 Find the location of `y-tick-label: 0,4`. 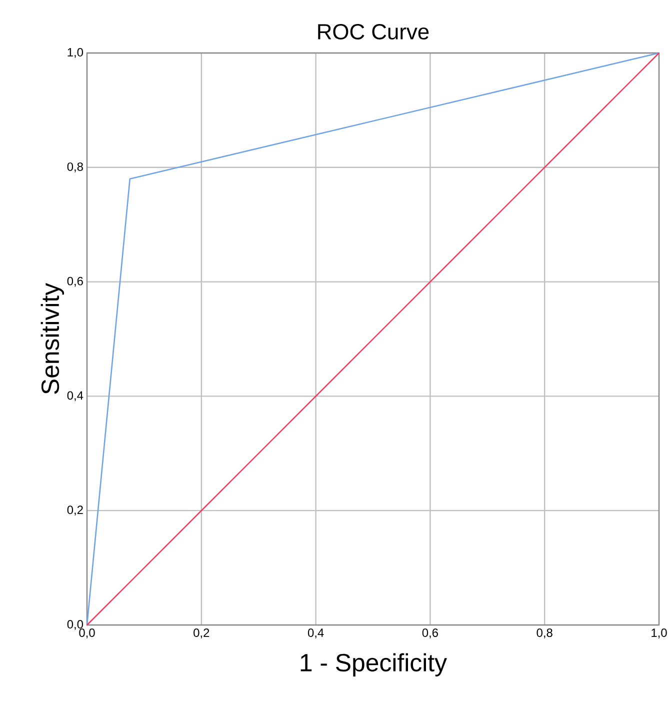

y-tick-label: 0,4 is located at coordinates (75, 396).